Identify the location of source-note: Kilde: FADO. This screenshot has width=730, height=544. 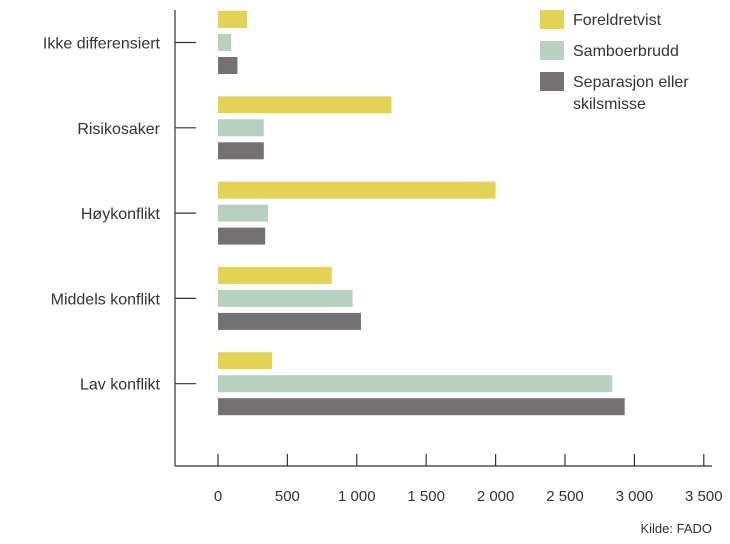
(676, 528).